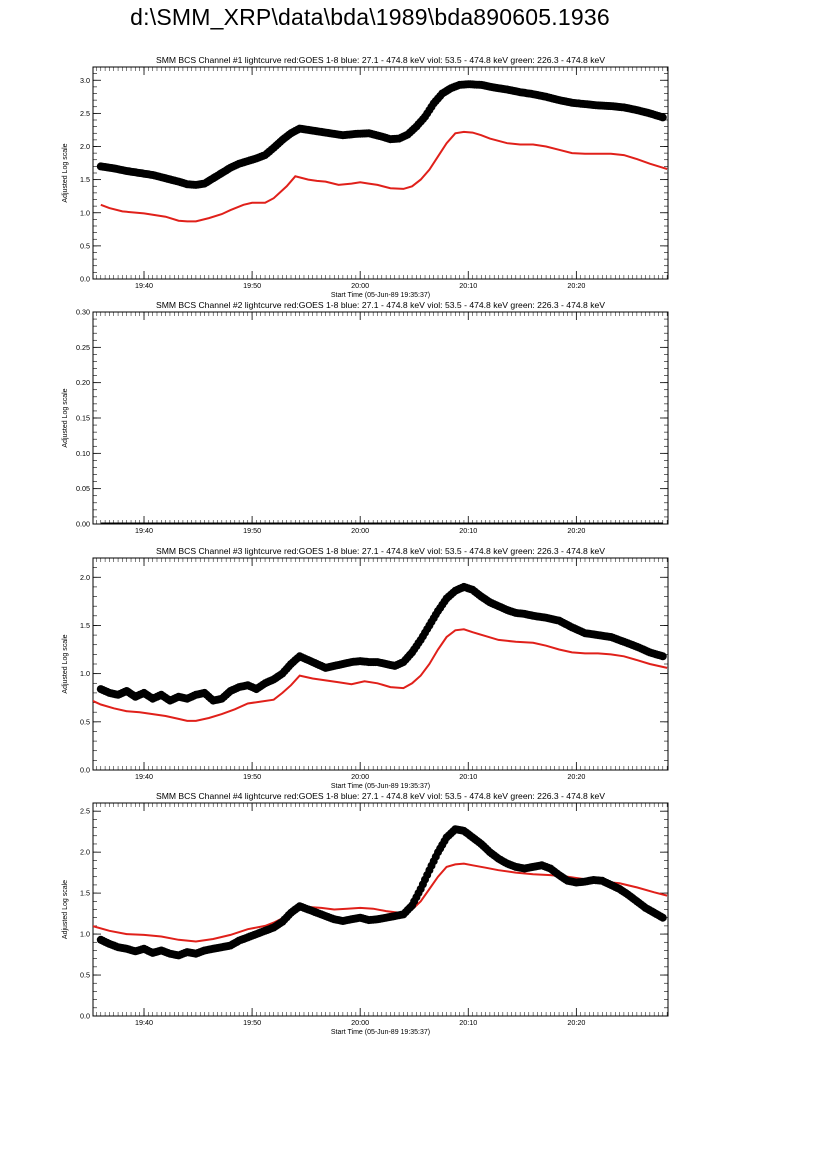 Image resolution: width=826 pixels, height=1169 pixels. What do you see at coordinates (83, 524) in the screenshot?
I see `y-tick-label: 0.00` at bounding box center [83, 524].